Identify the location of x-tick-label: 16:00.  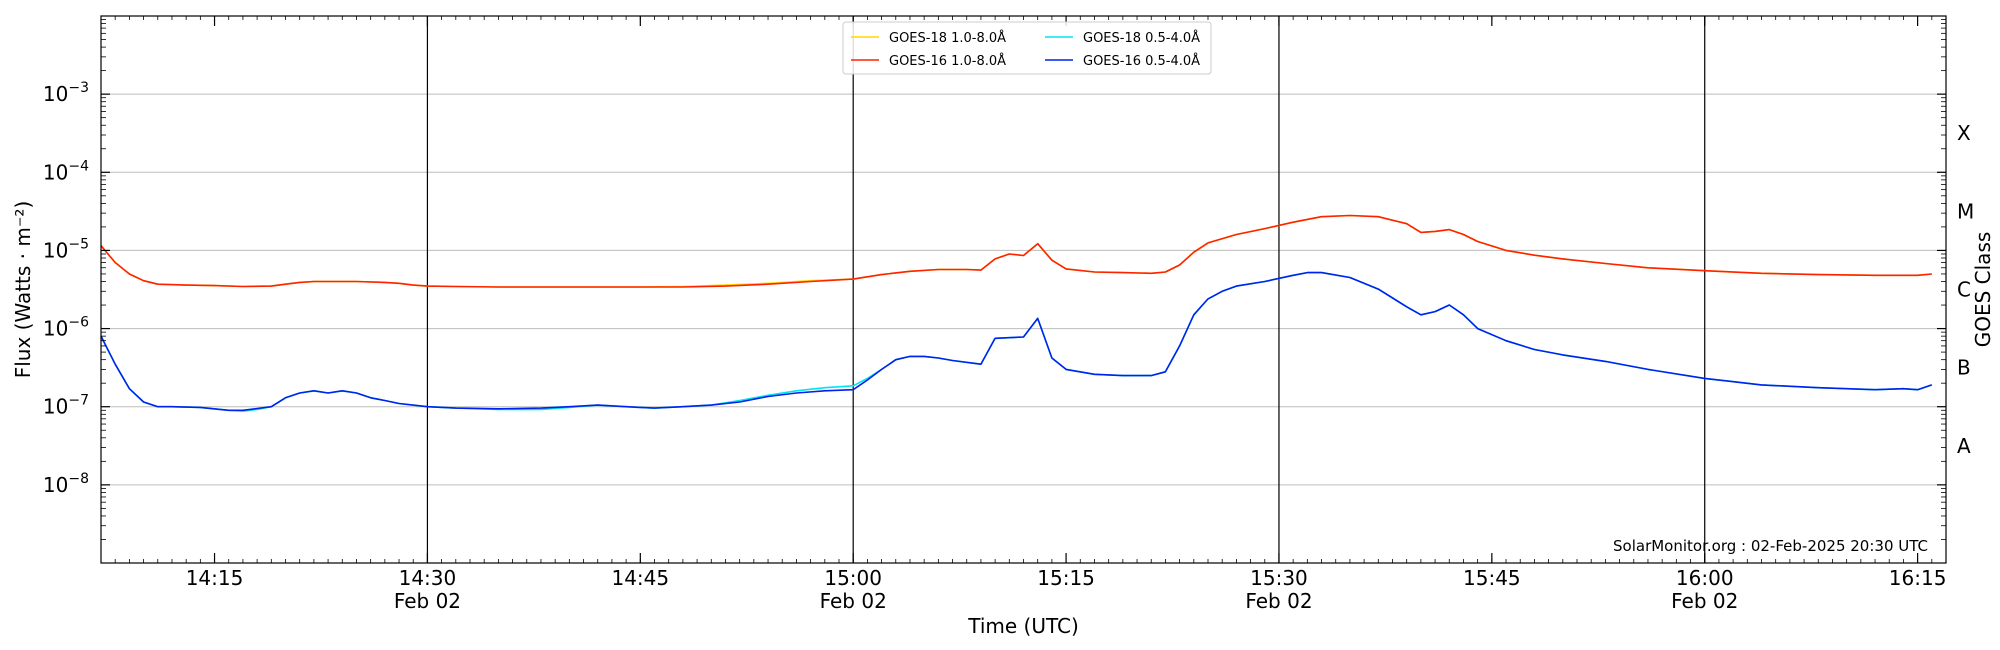
(1705, 578).